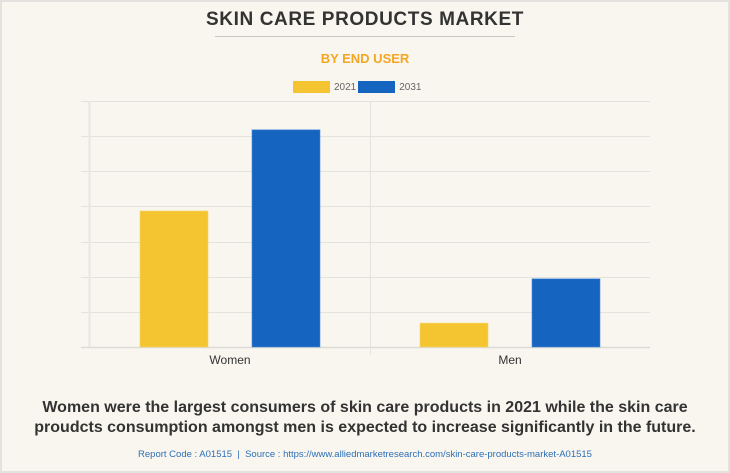 The height and width of the screenshot is (473, 730). What do you see at coordinates (229, 360) in the screenshot?
I see `category-label-women: Women` at bounding box center [229, 360].